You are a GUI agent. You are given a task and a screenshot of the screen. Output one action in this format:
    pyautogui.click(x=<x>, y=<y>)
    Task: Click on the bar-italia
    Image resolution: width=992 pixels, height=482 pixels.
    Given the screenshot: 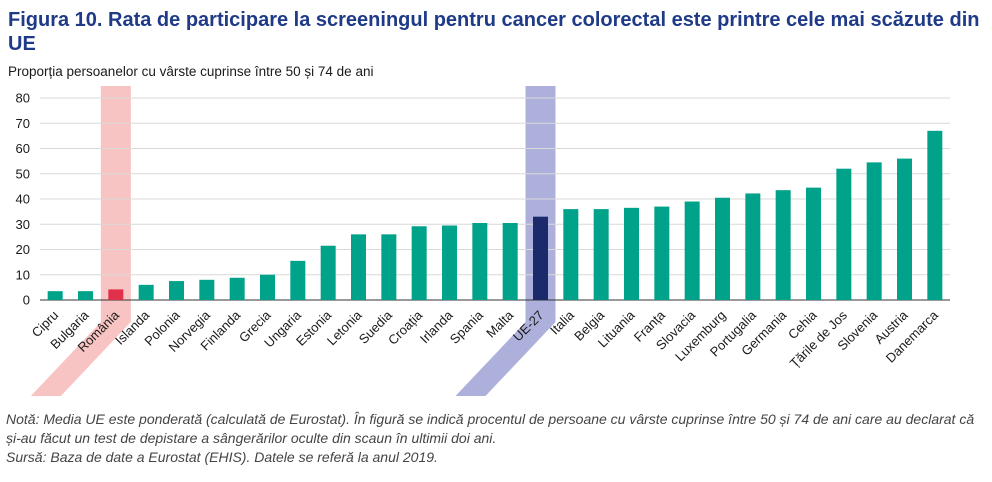 What is the action you would take?
    pyautogui.click(x=571, y=254)
    